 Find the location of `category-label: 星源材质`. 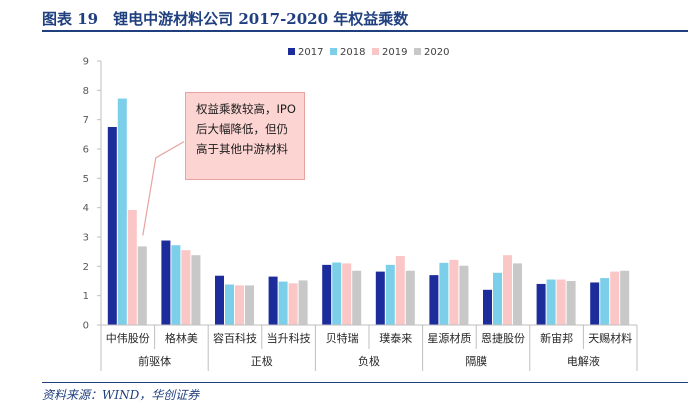

category-label: 星源材质 is located at coordinates (449, 338).